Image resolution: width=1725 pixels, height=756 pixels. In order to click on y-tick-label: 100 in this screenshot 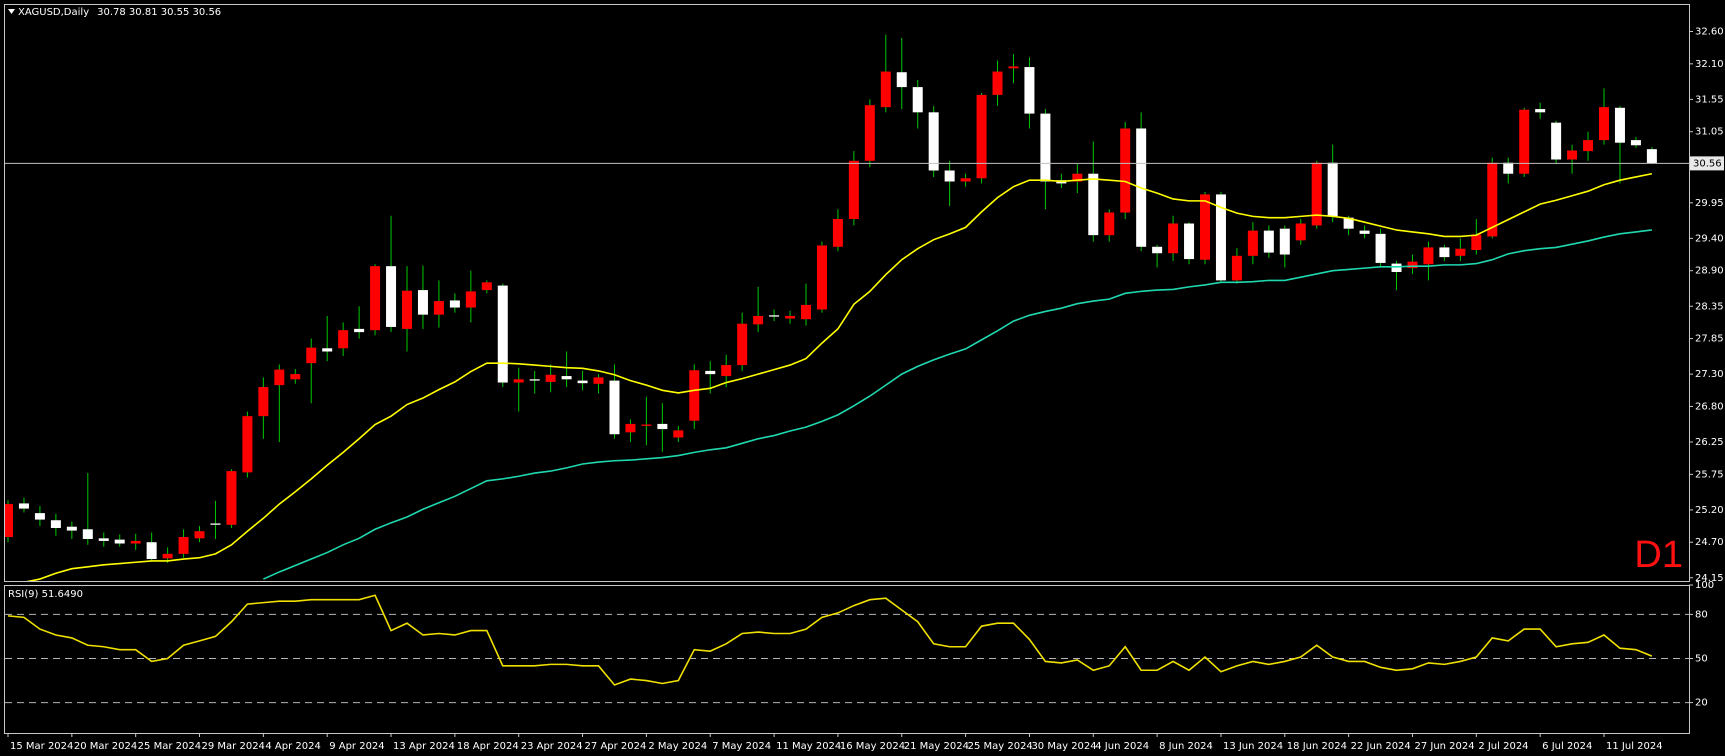, I will do `click(1704, 585)`.